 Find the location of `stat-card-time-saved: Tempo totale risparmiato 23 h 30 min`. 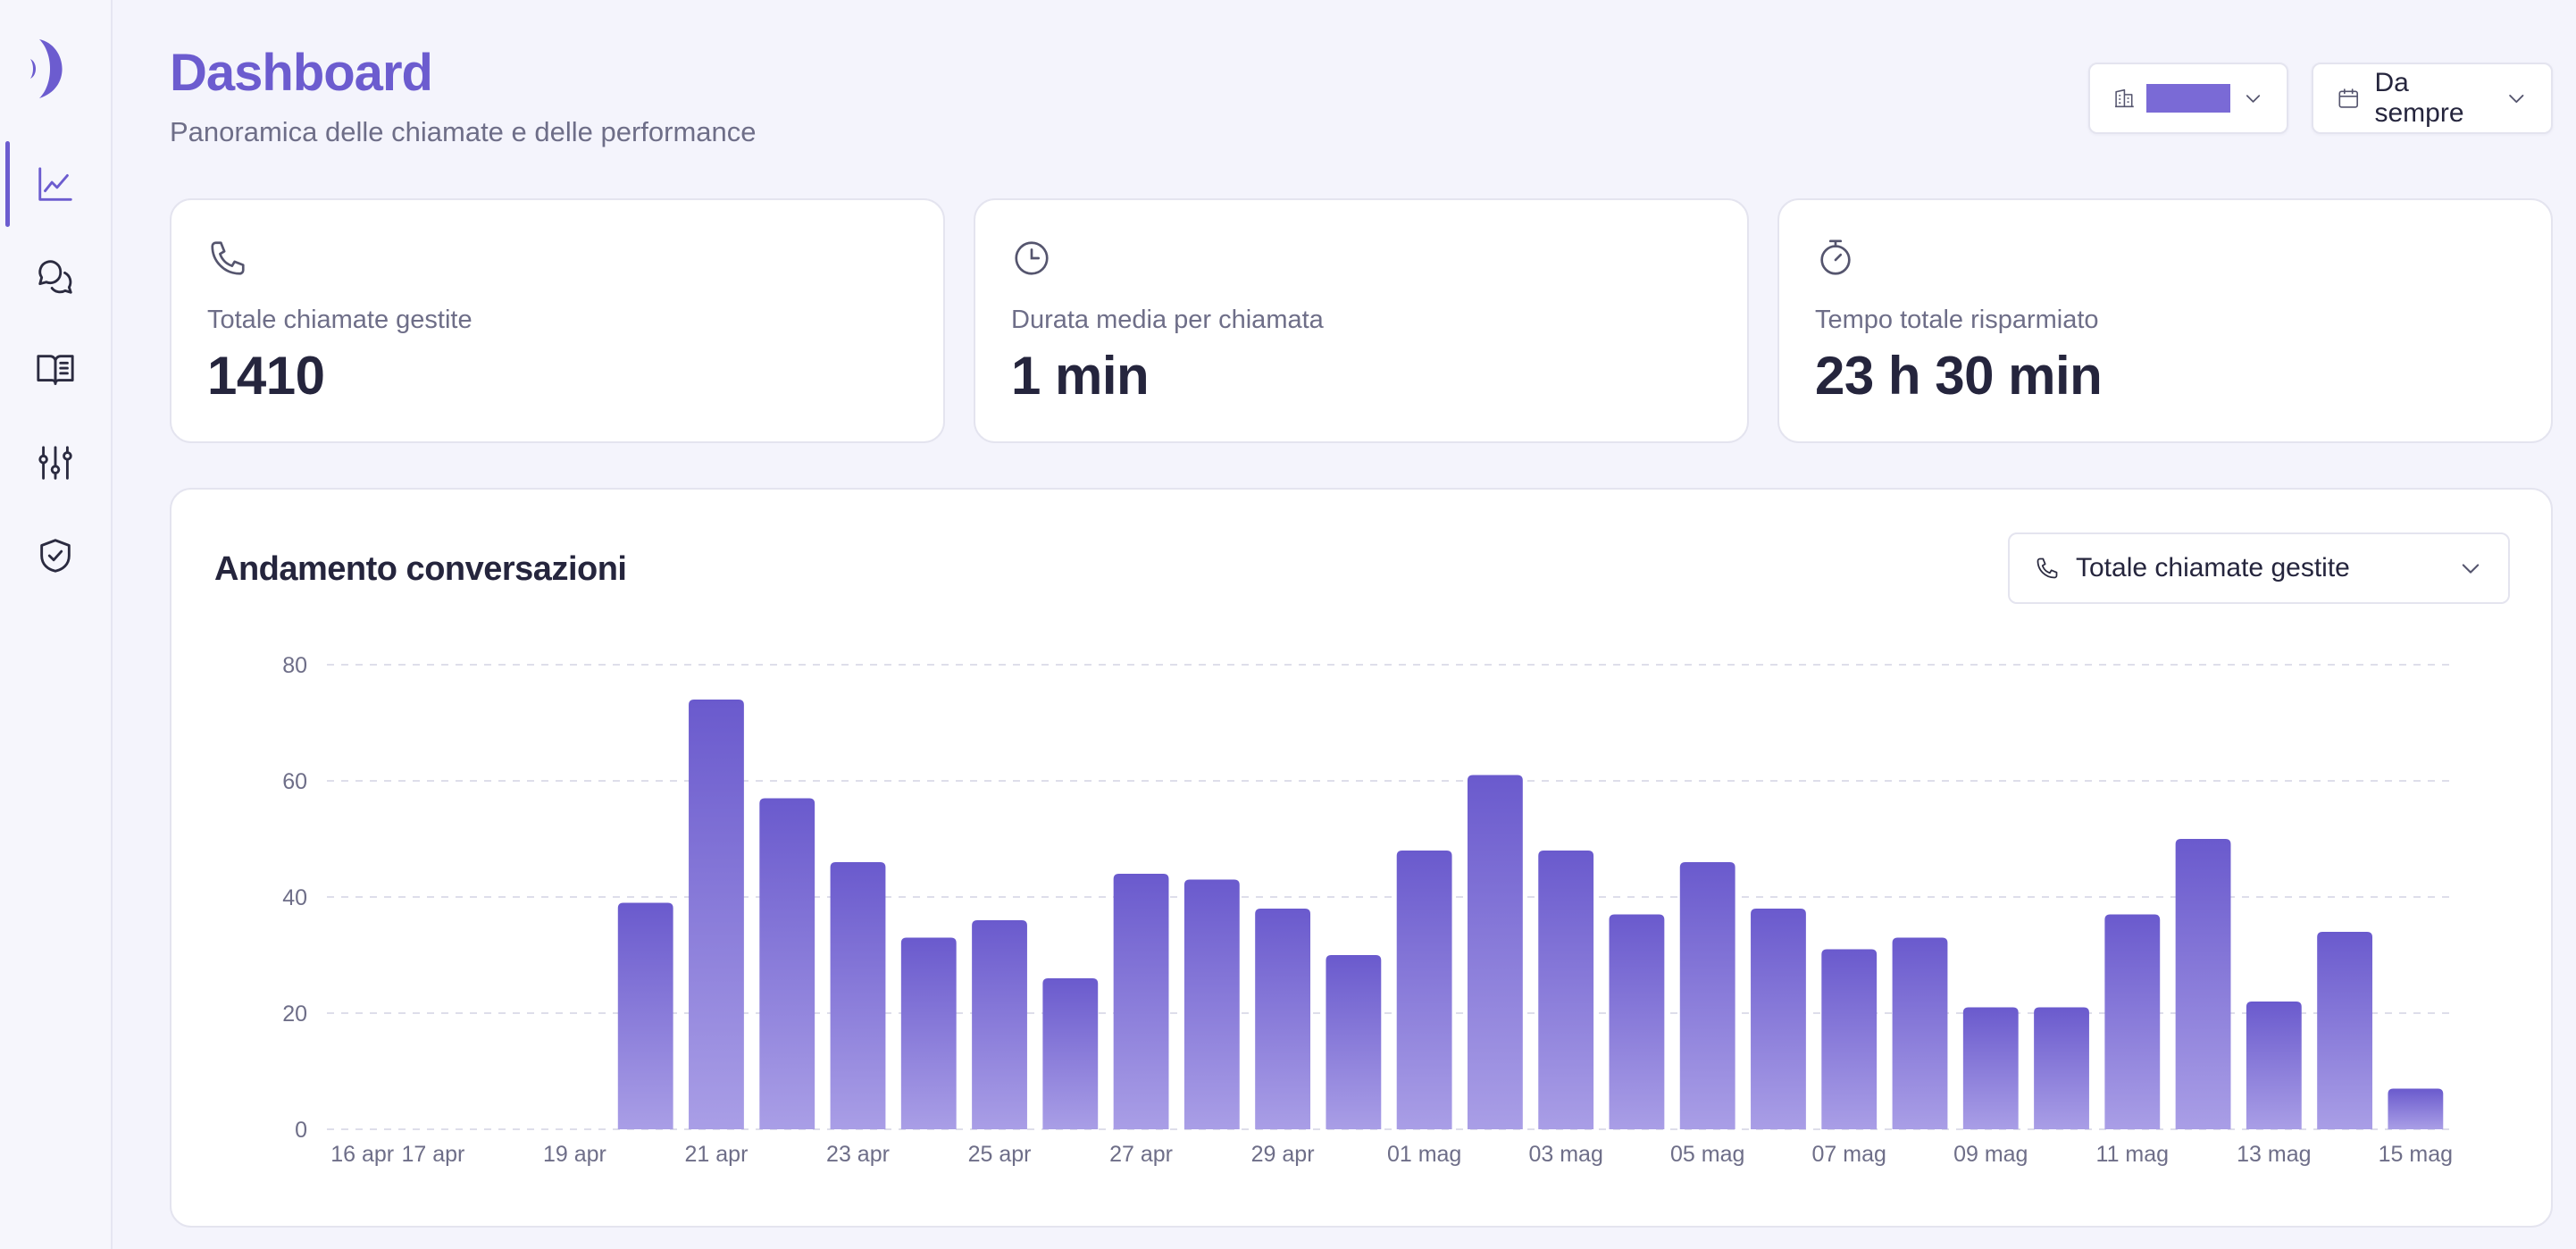

stat-card-time-saved: Tempo totale risparmiato 23 h 30 min is located at coordinates (2165, 320).